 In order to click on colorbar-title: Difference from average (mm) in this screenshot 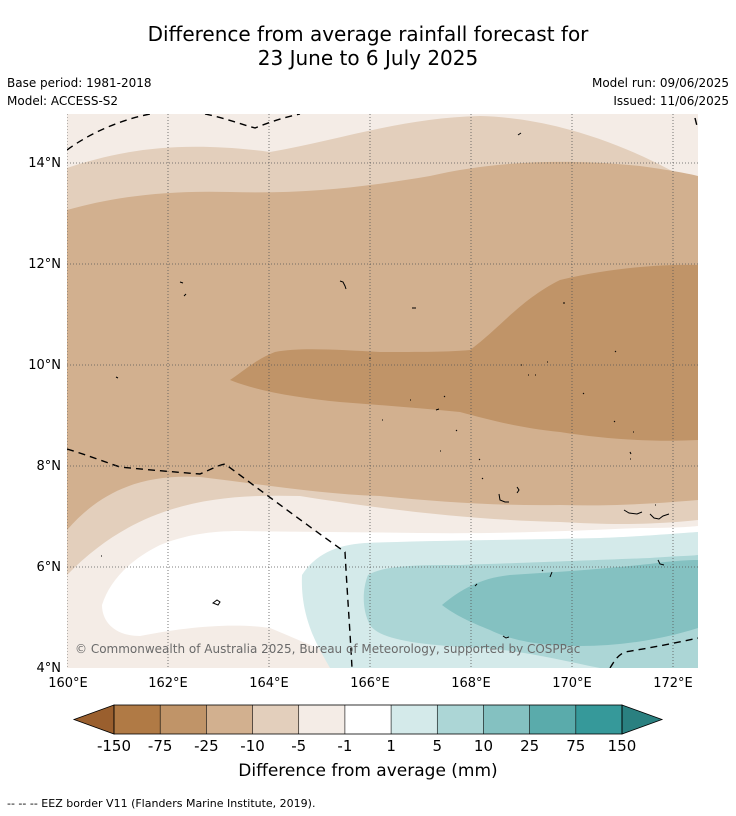, I will do `click(368, 771)`.